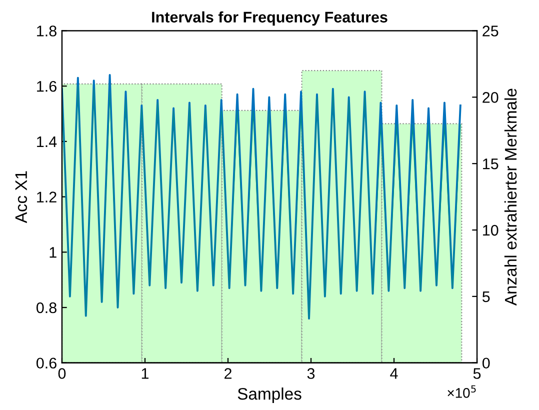  What do you see at coordinates (490, 97) in the screenshot?
I see `y2-tick-label: 20` at bounding box center [490, 97].